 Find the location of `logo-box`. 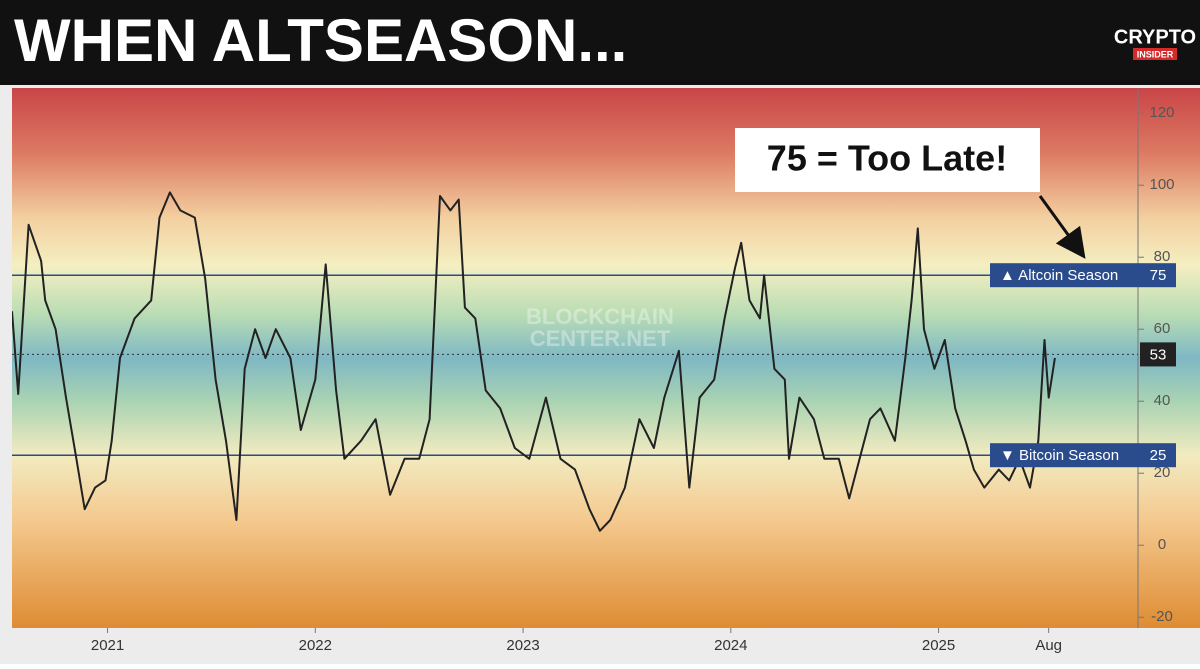

logo-box is located at coordinates (1155, 43).